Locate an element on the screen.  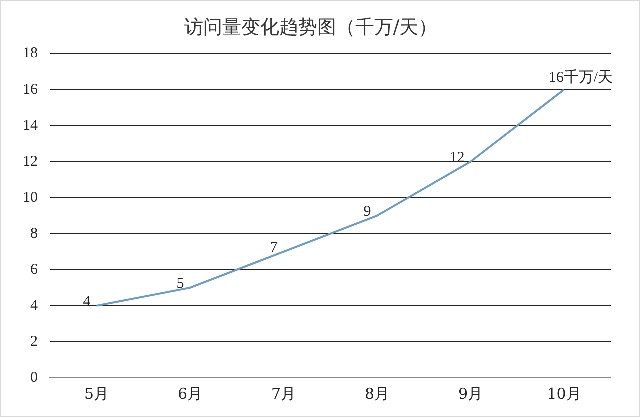
data-label: 4 is located at coordinates (87, 302).